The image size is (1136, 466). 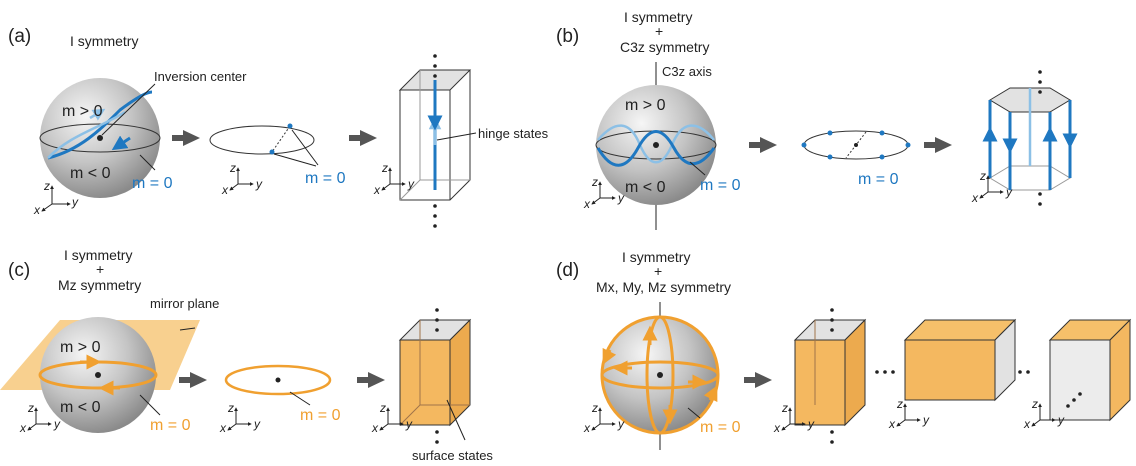 I want to click on panel-b-symmetry-2: +, so click(x=659, y=31).